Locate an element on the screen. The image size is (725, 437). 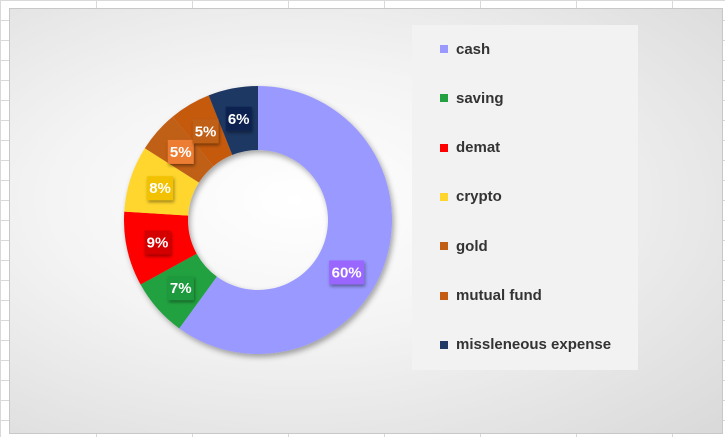
legend-label: demat is located at coordinates (478, 147).